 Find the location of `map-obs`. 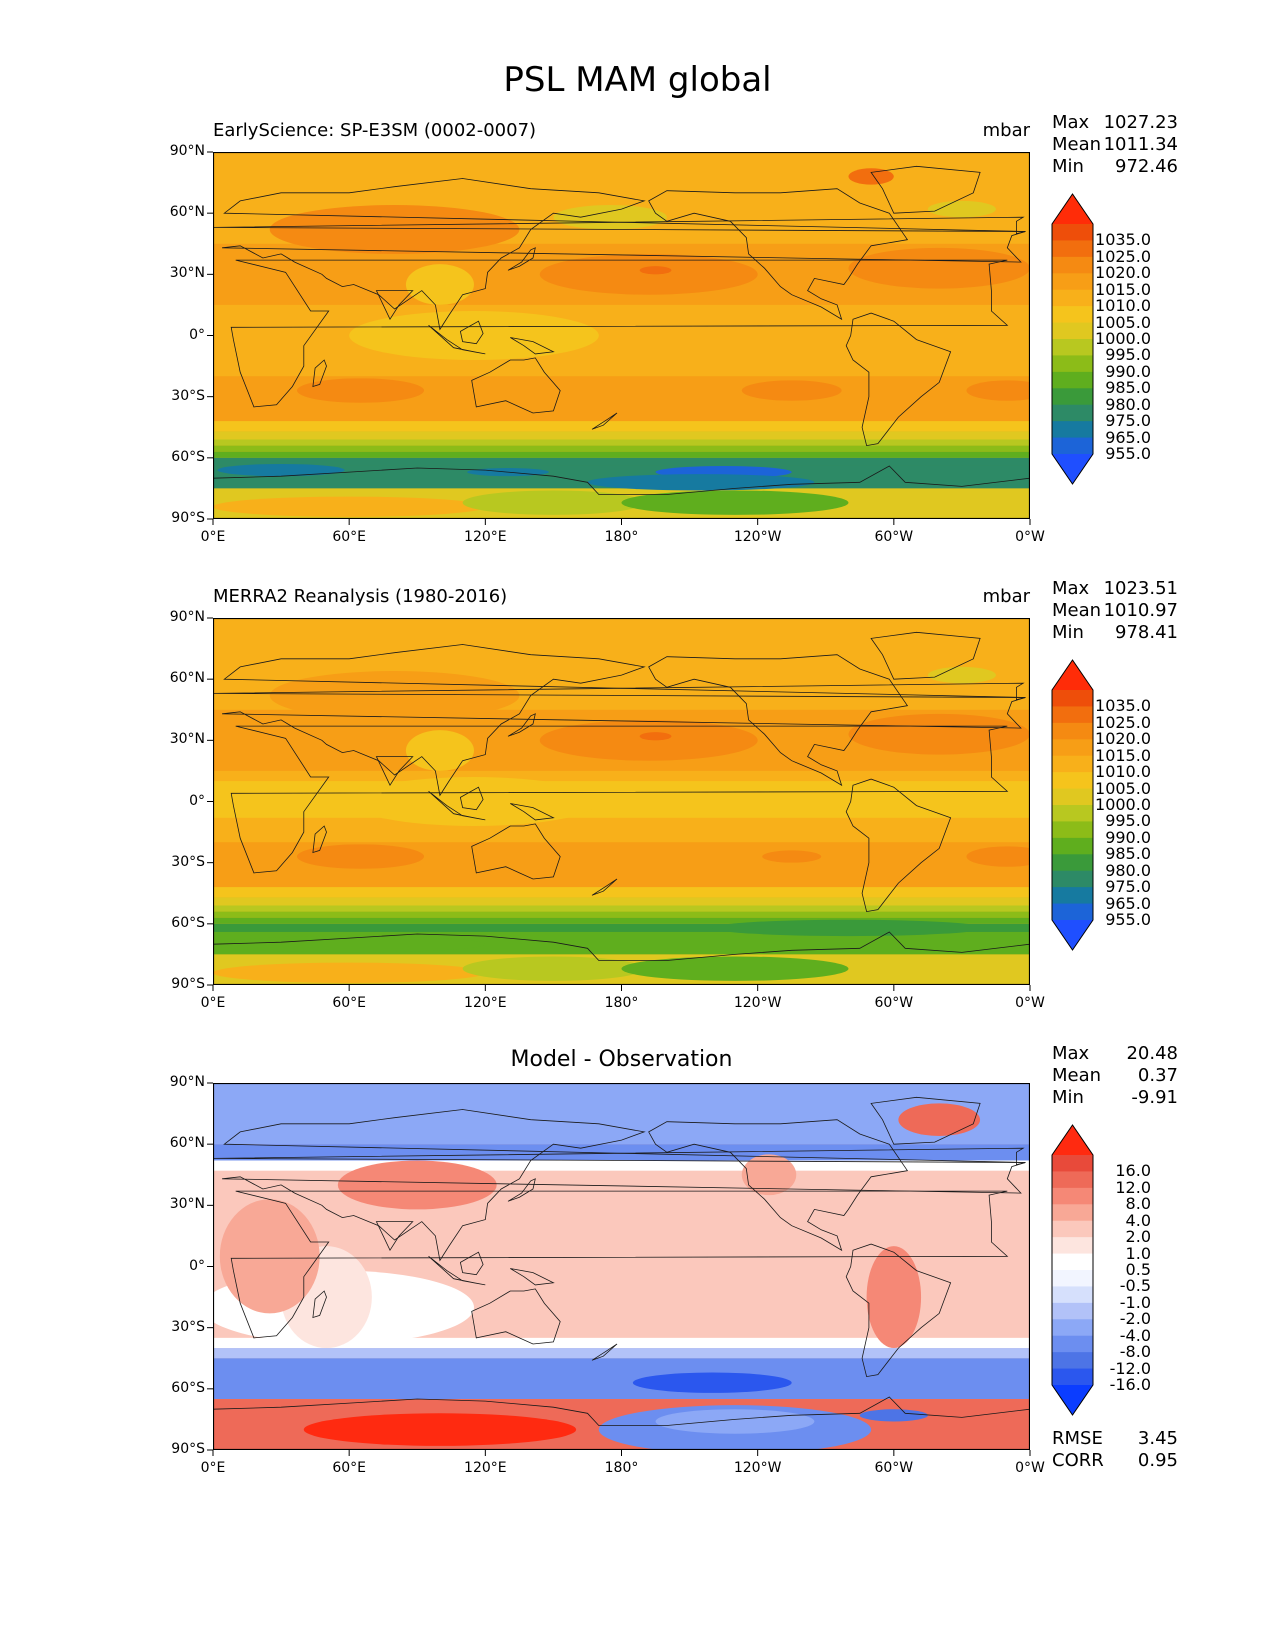

map-obs is located at coordinates (621, 801).